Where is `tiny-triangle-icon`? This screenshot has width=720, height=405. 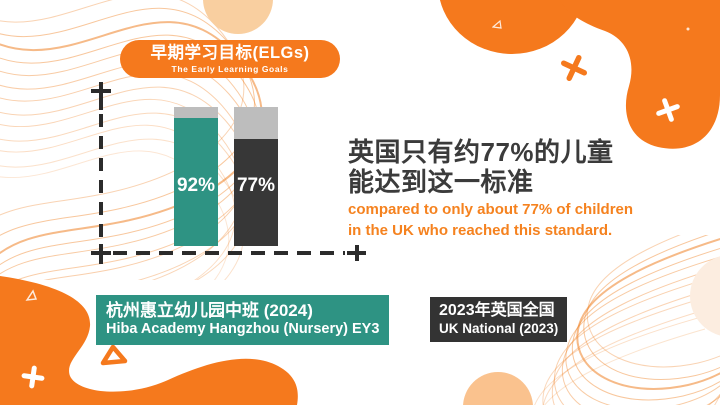
tiny-triangle-icon is located at coordinates (497, 24).